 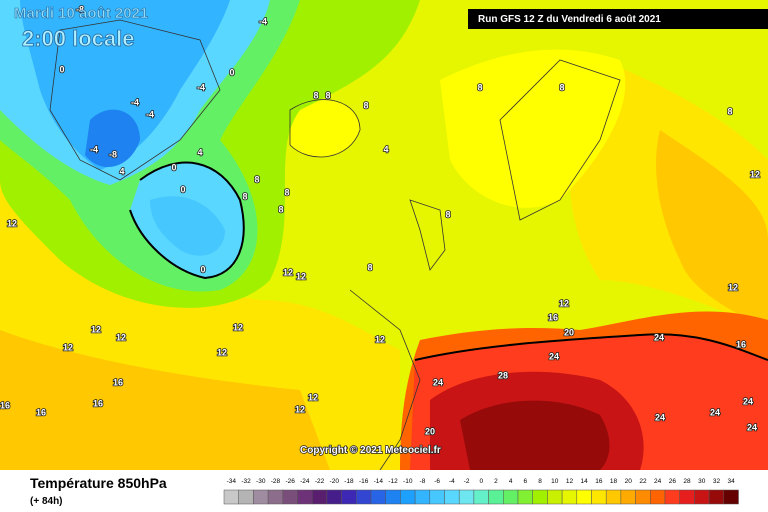 What do you see at coordinates (437, 481) in the screenshot?
I see `legend-label: -6` at bounding box center [437, 481].